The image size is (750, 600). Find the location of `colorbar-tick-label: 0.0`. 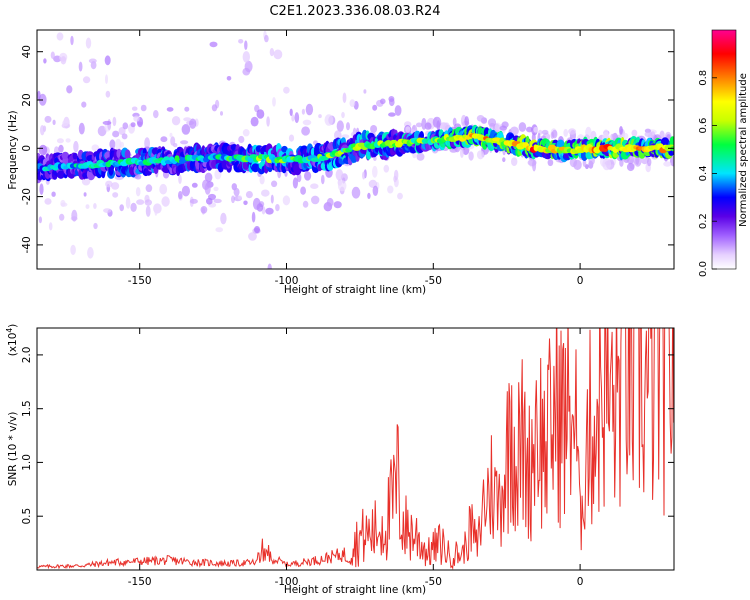

colorbar-tick-label: 0.0 is located at coordinates (703, 269).